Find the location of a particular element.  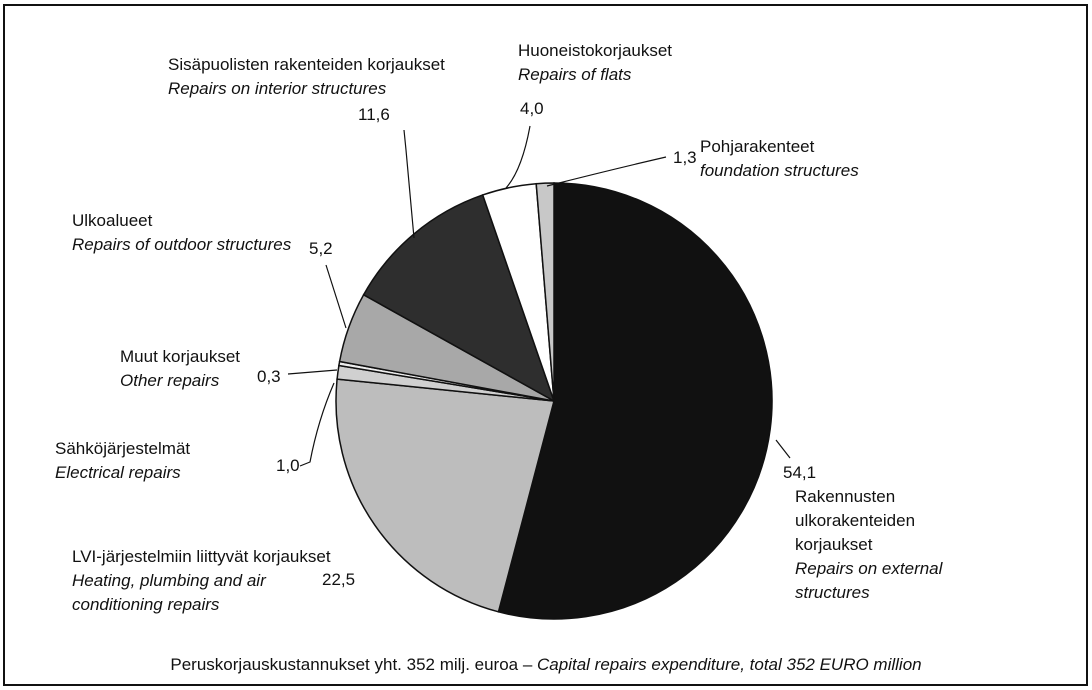

line: Huoneistokorjaukset is located at coordinates (595, 50).